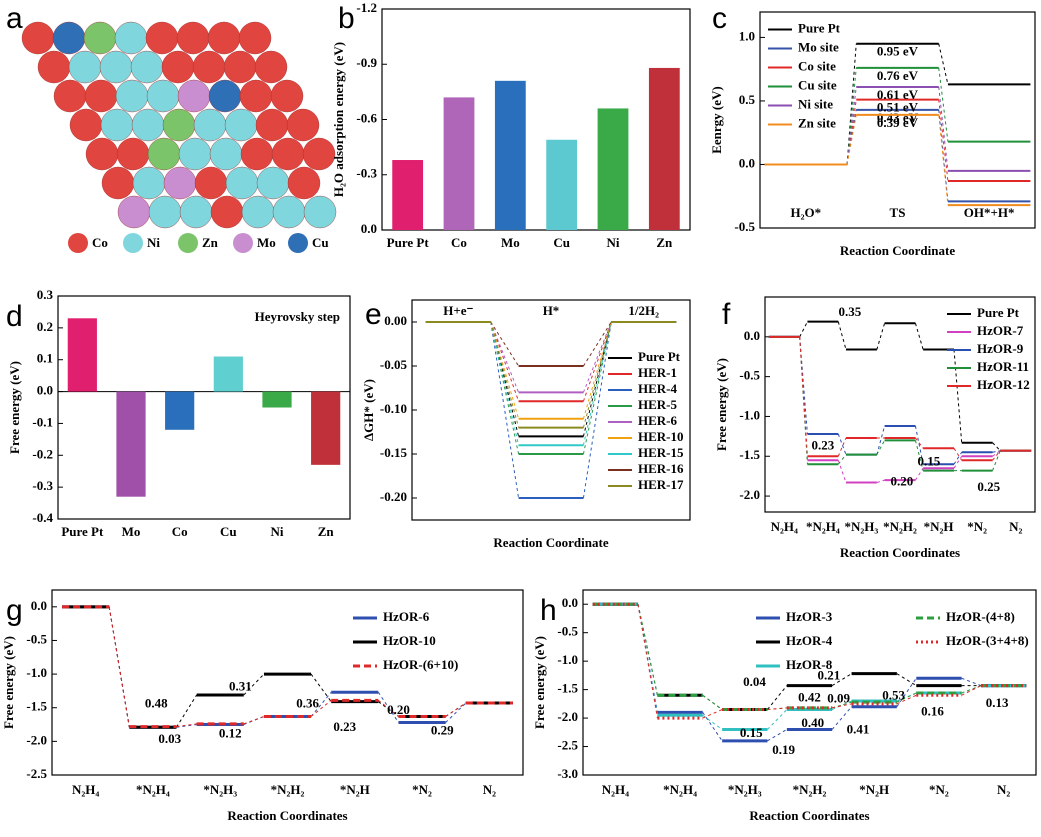 The width and height of the screenshot is (1041, 837). Describe the element at coordinates (716, 120) in the screenshot. I see `y-axis-label: Eenrgy (eV)` at that location.